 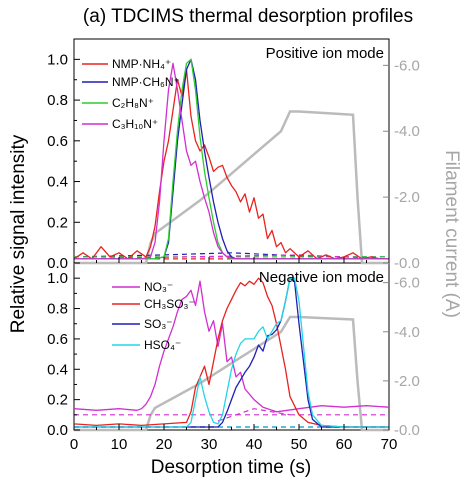 What do you see at coordinates (57, 222) in the screenshot?
I see `panel-top-y-tick-label-1: 0.2` at bounding box center [57, 222].